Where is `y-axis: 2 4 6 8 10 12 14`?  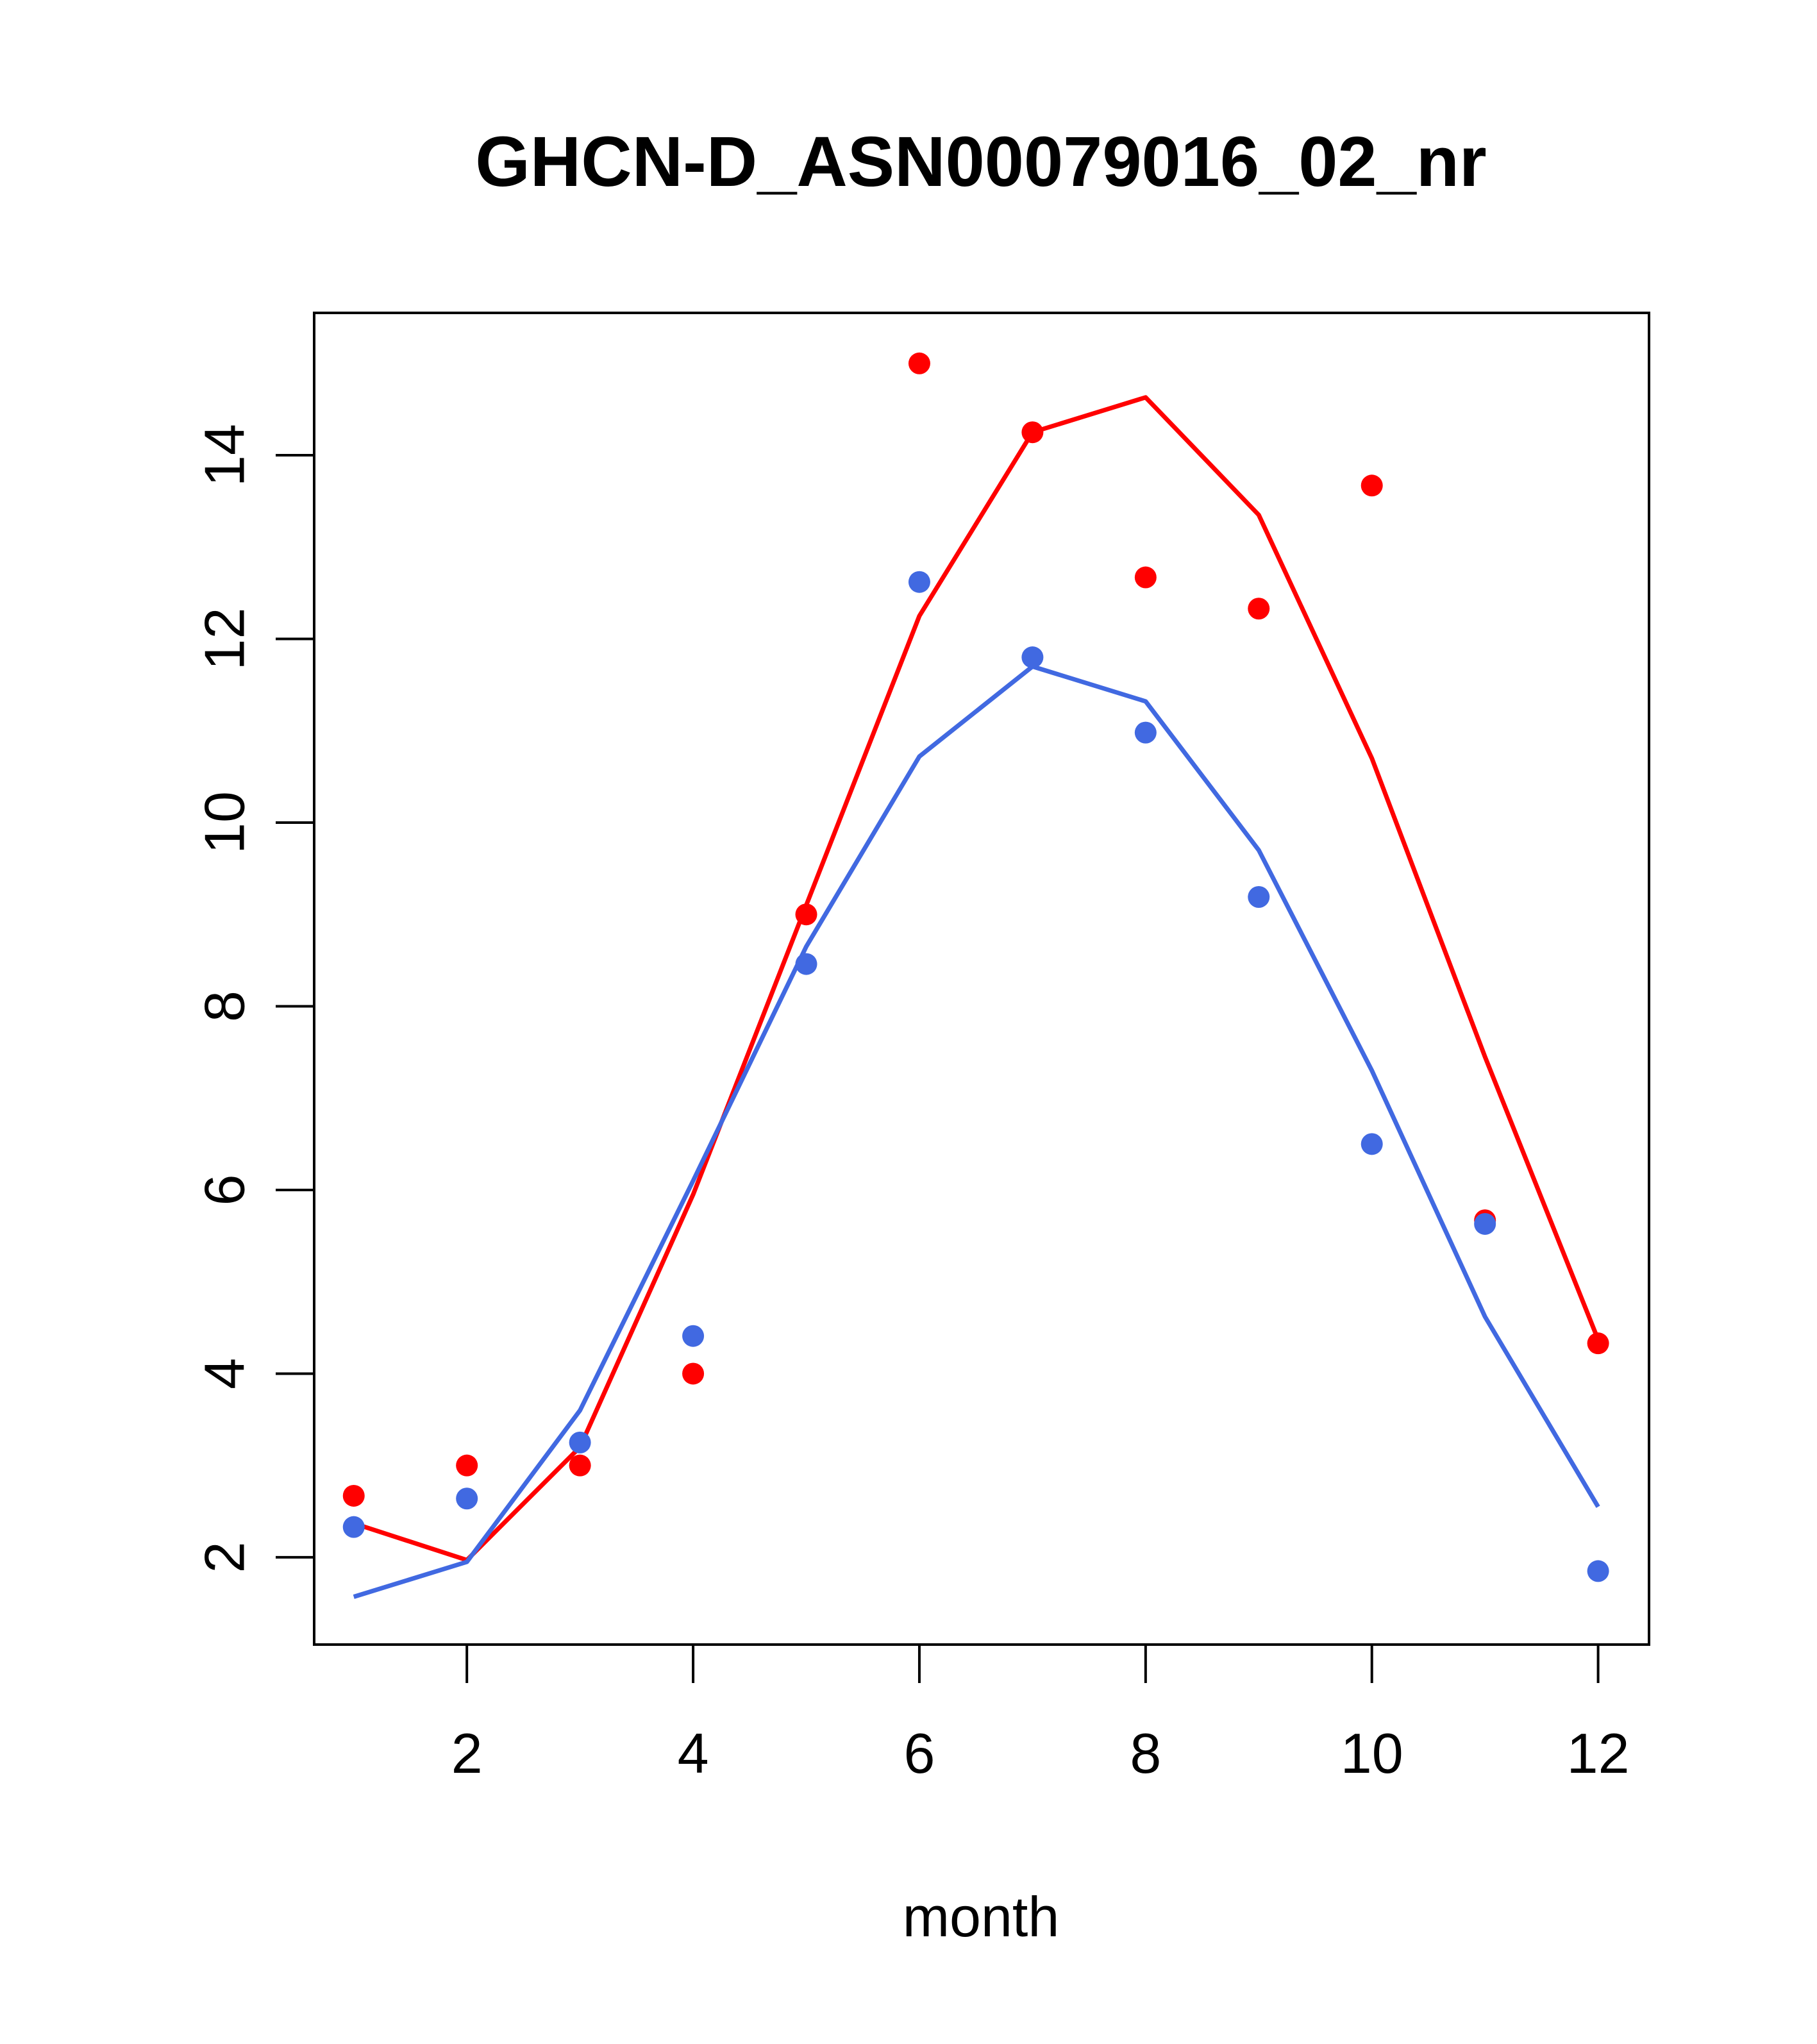 y-axis: 2 4 6 8 10 12 14 is located at coordinates (254, 999).